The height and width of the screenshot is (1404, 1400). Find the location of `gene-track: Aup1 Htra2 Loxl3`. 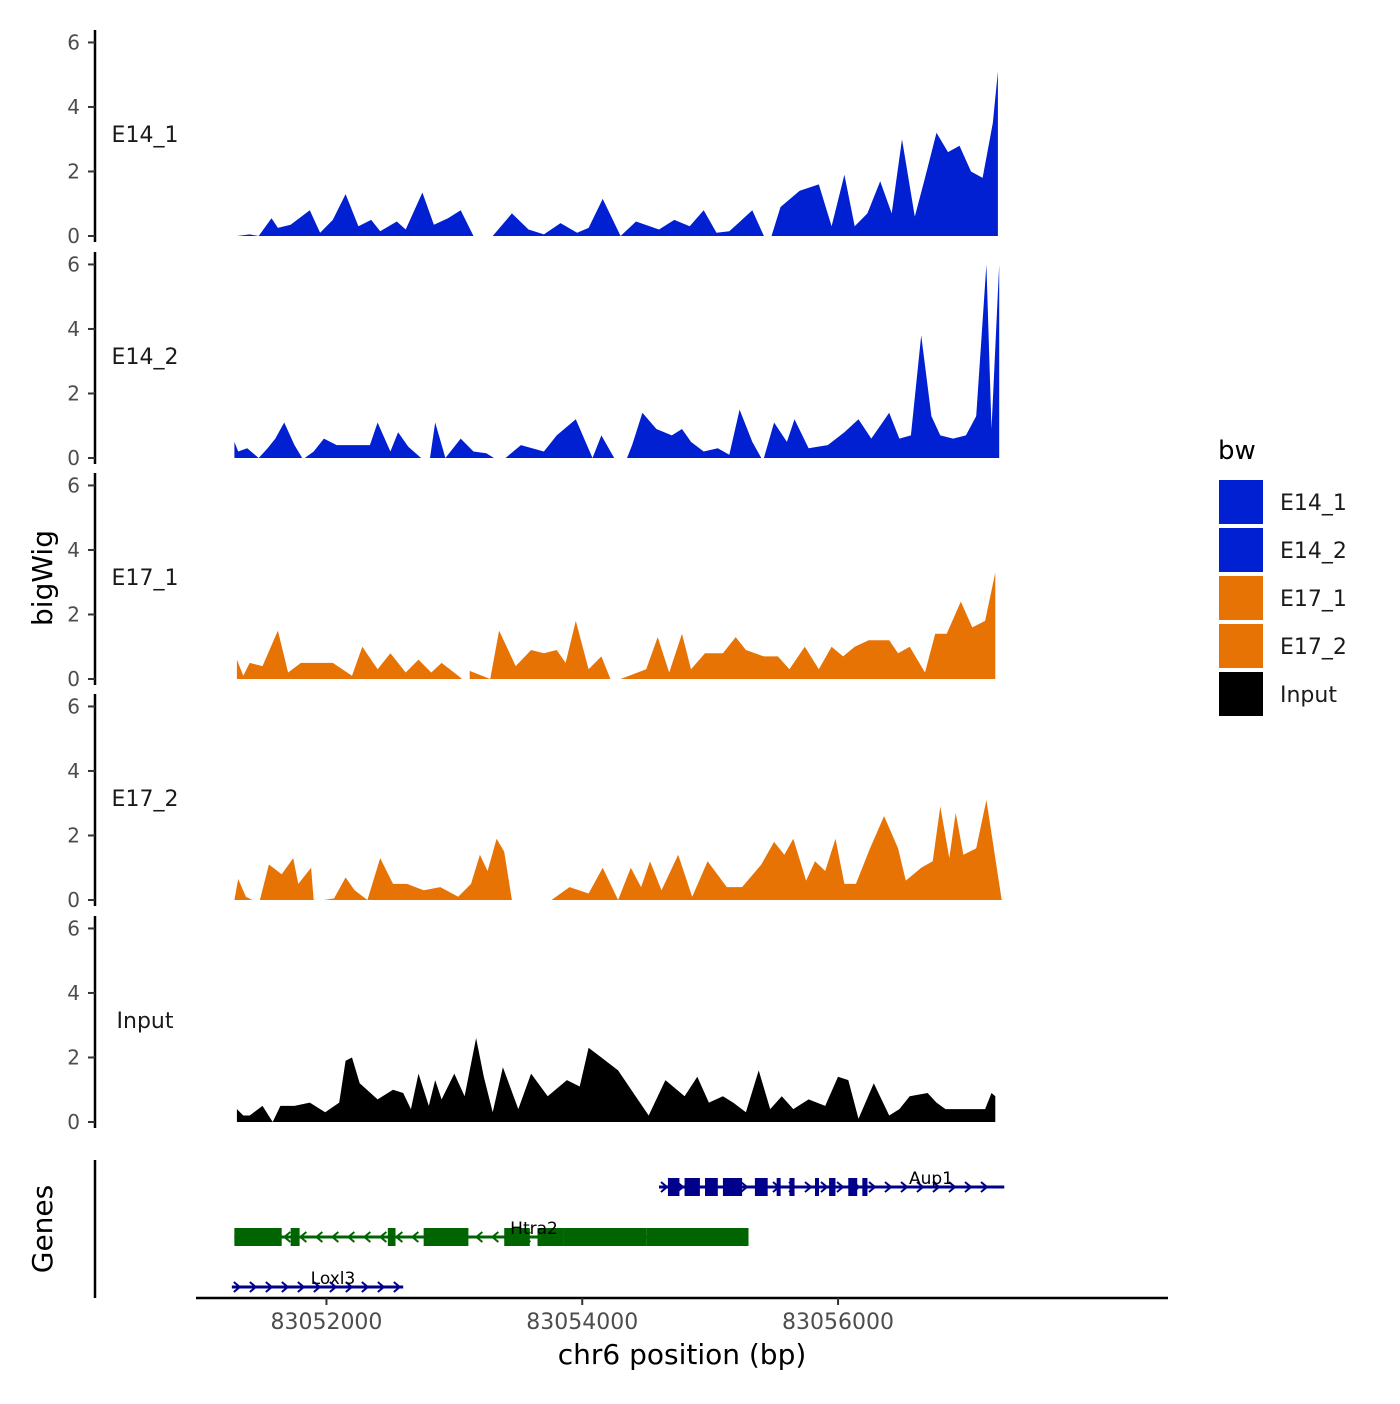

gene-track: Aup1 Htra2 Loxl3 is located at coordinates (549, 1229).